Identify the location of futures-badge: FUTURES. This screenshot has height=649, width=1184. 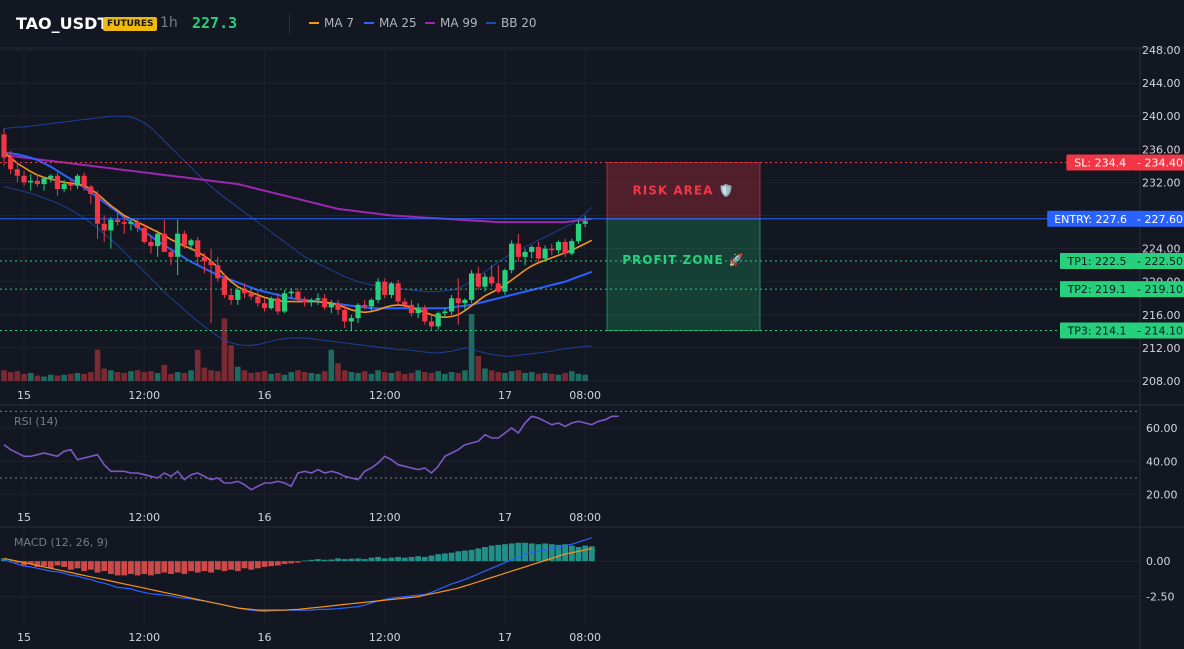
(130, 24).